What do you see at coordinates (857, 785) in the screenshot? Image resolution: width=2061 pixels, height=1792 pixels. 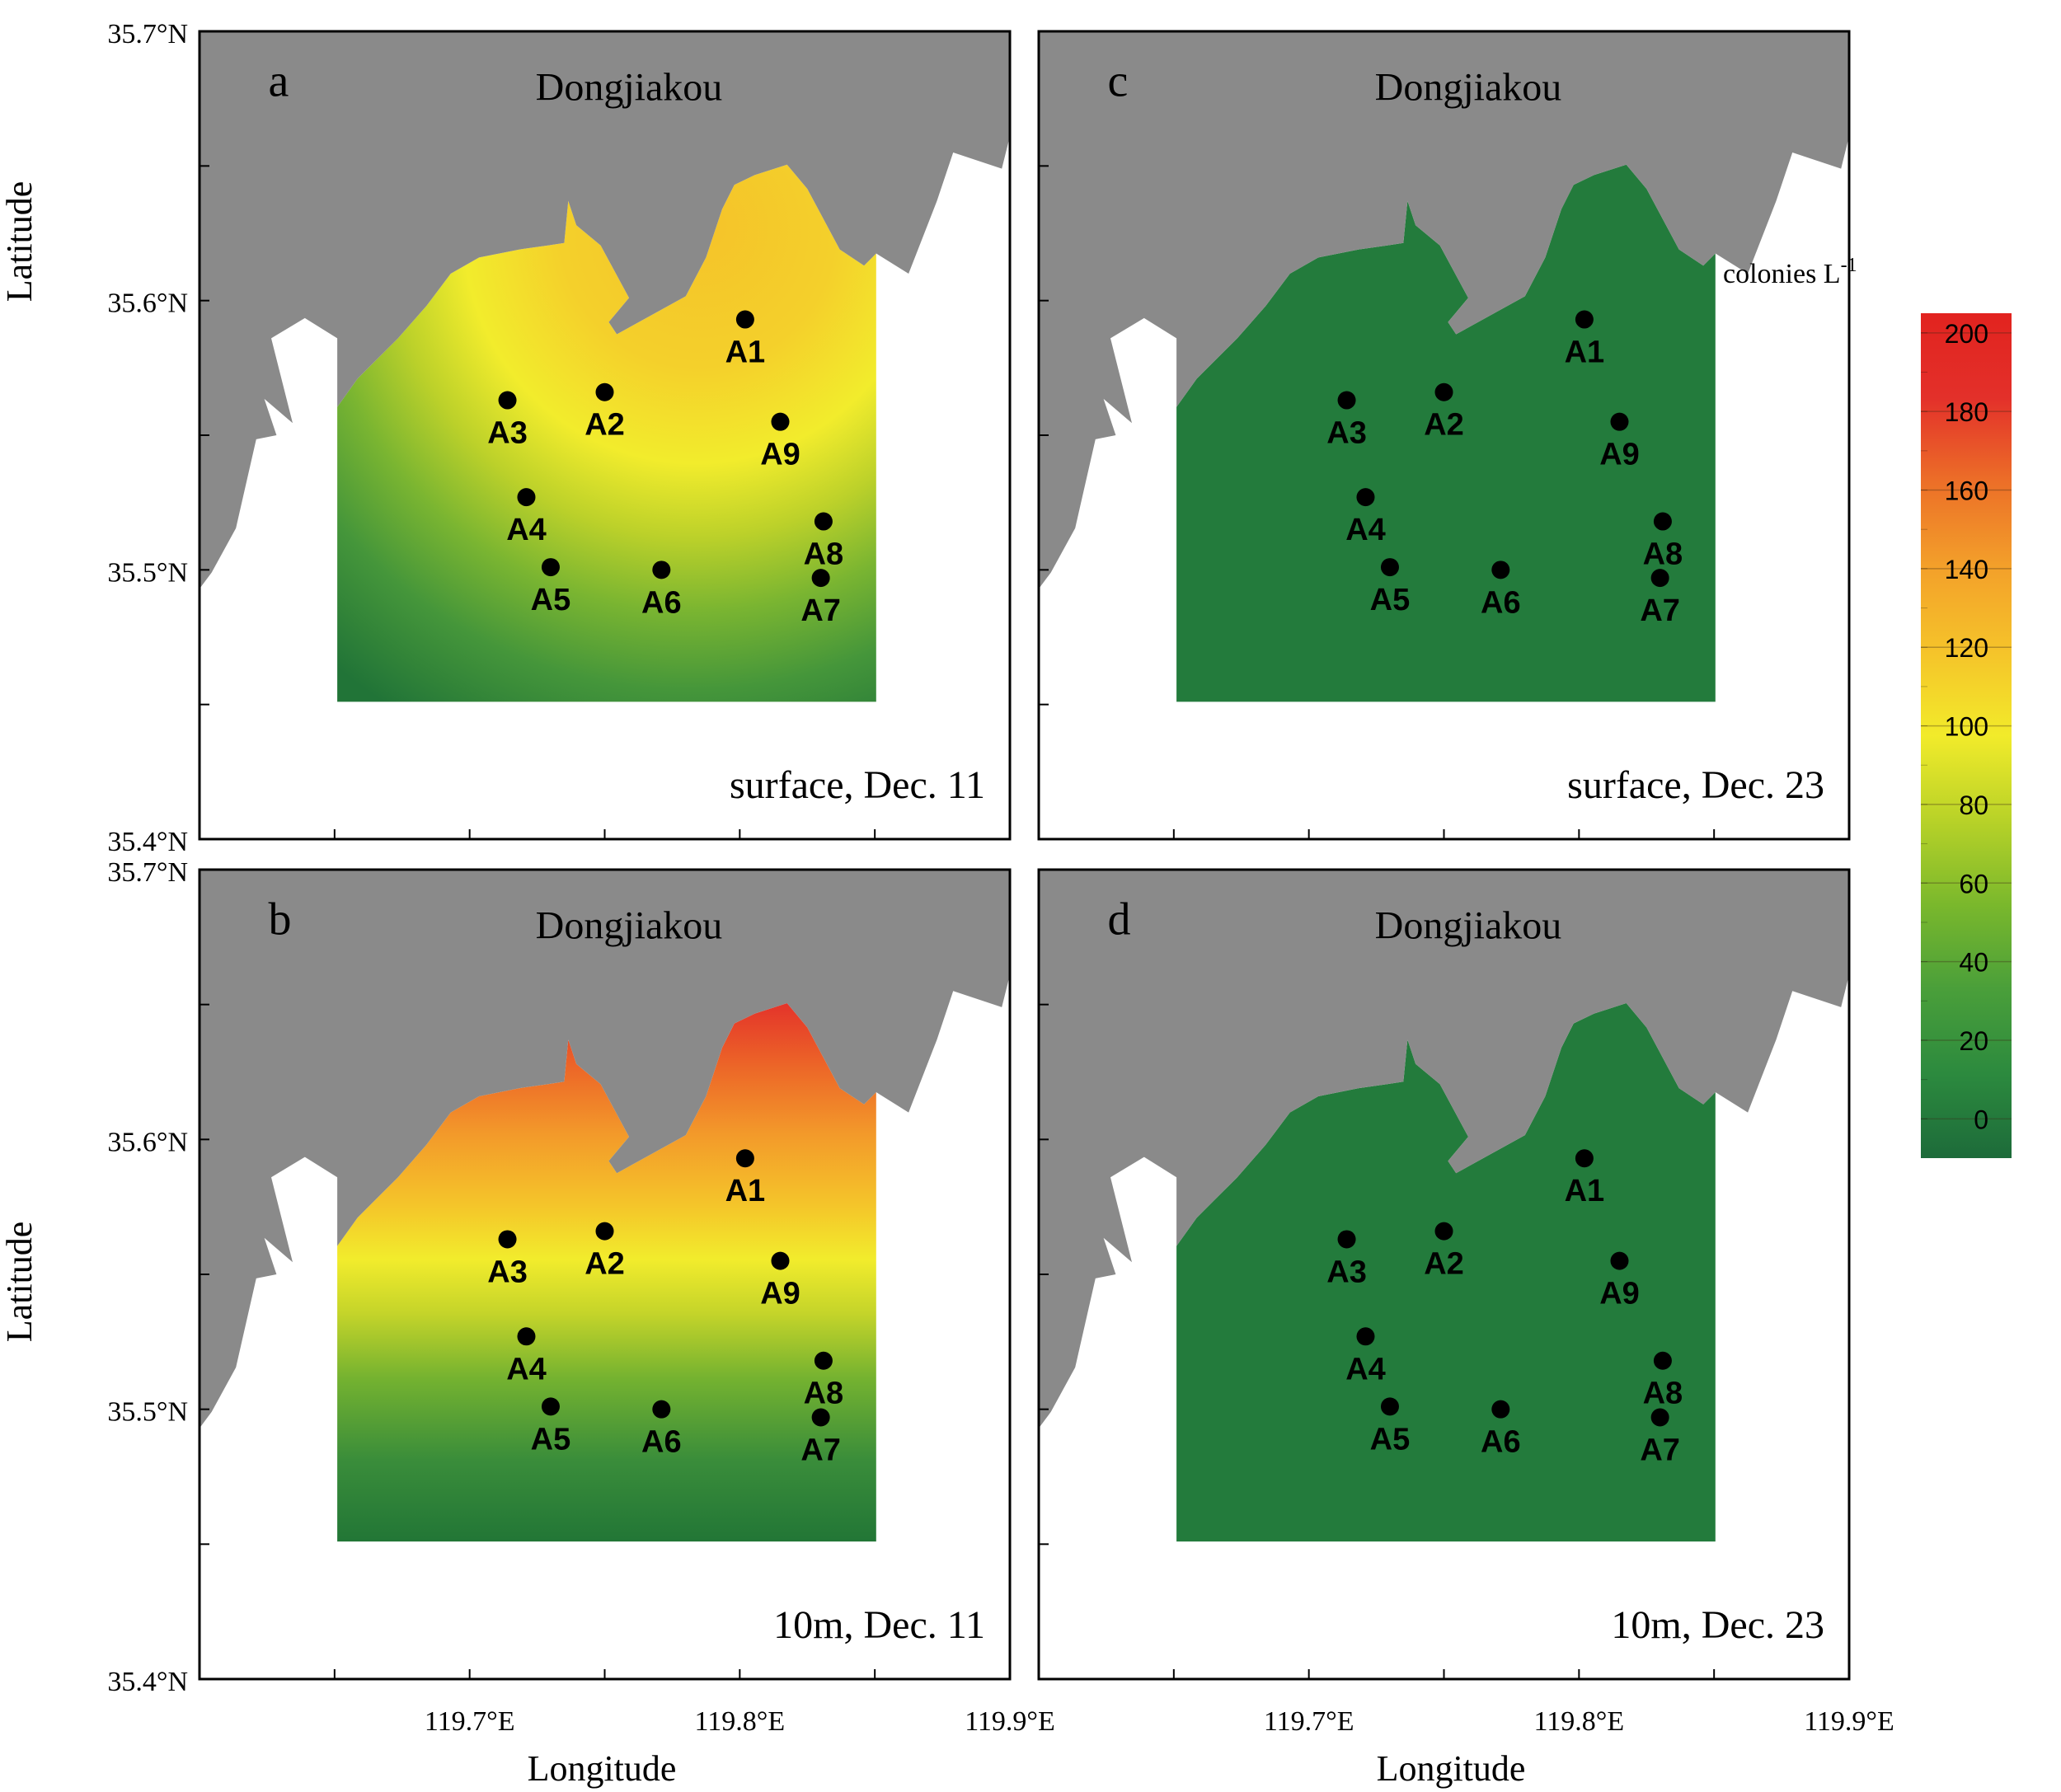 I see `panel-caption: surface, Dec. 11` at bounding box center [857, 785].